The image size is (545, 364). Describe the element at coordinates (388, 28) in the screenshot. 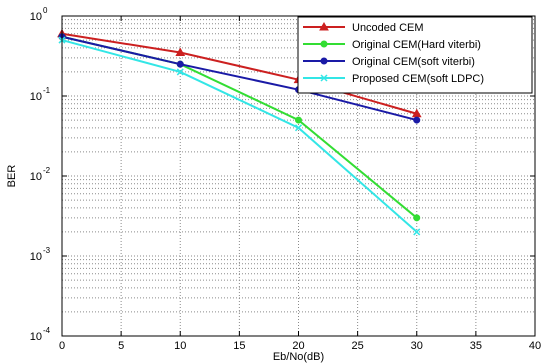

I see `legend-label: Uncoded CEM` at that location.